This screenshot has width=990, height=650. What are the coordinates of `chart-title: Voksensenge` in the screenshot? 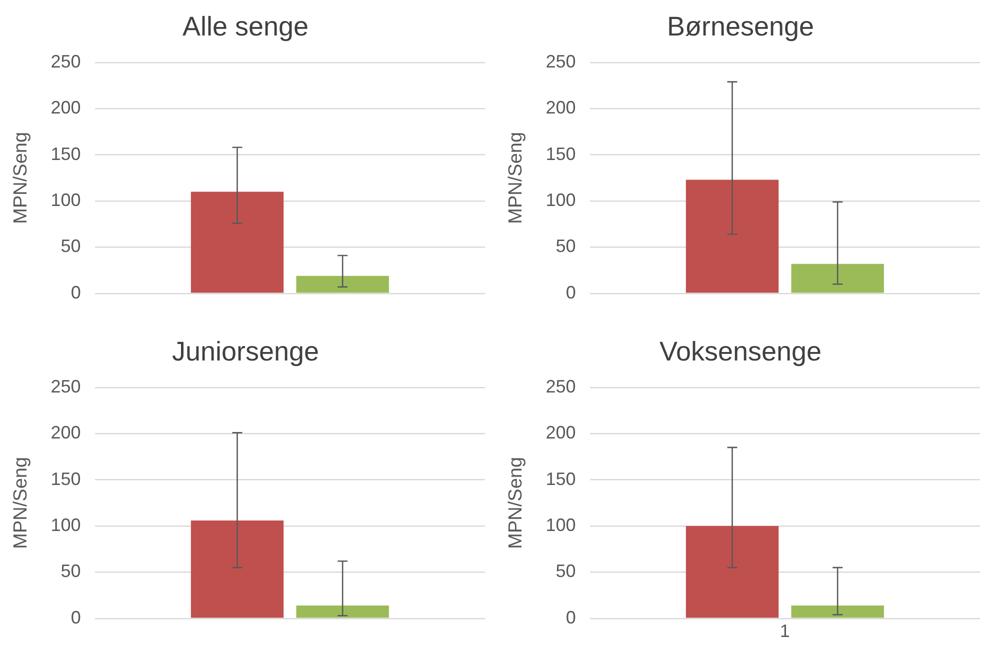 It's located at (740, 351).